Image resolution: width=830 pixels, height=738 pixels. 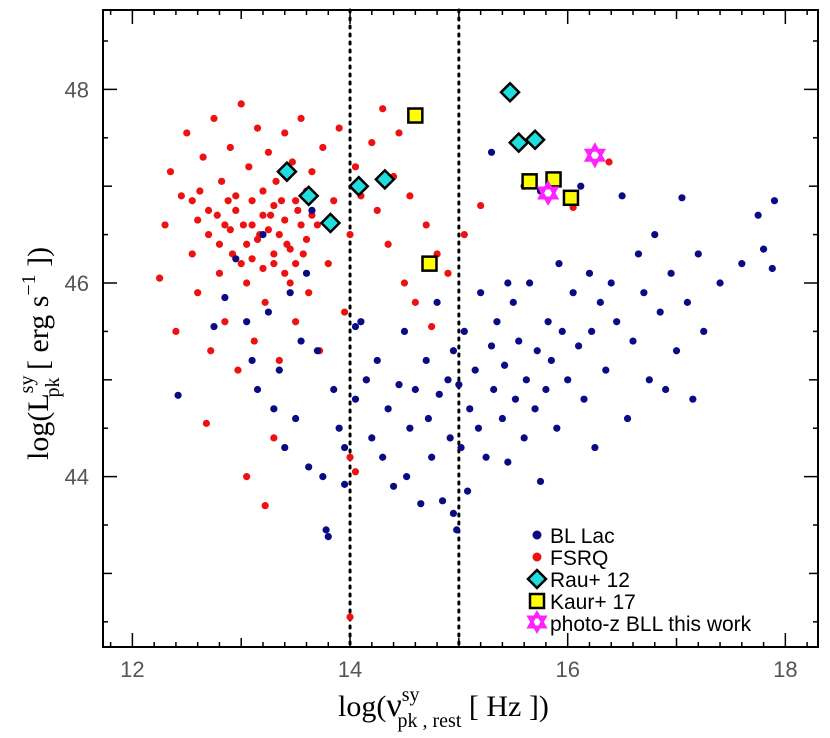 What do you see at coordinates (443, 708) in the screenshot?
I see `x-axis-title: log(νsy pk , rest [ Hz ])` at bounding box center [443, 708].